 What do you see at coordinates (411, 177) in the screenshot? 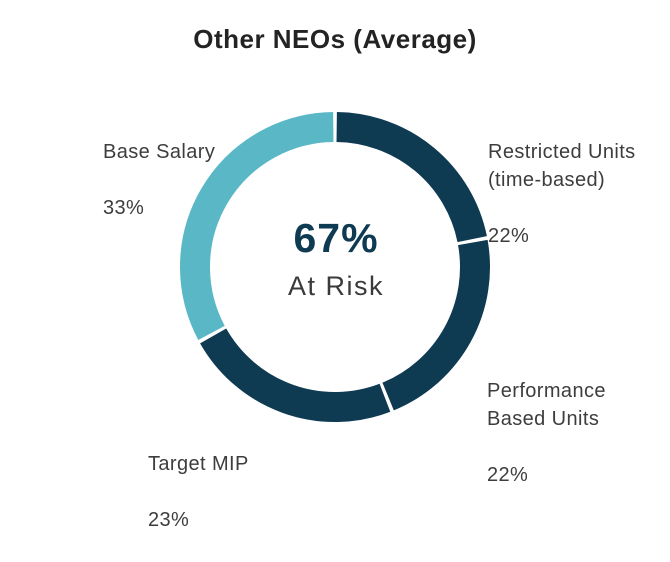
I see `donut-segment-restricted-units-time-based` at bounding box center [411, 177].